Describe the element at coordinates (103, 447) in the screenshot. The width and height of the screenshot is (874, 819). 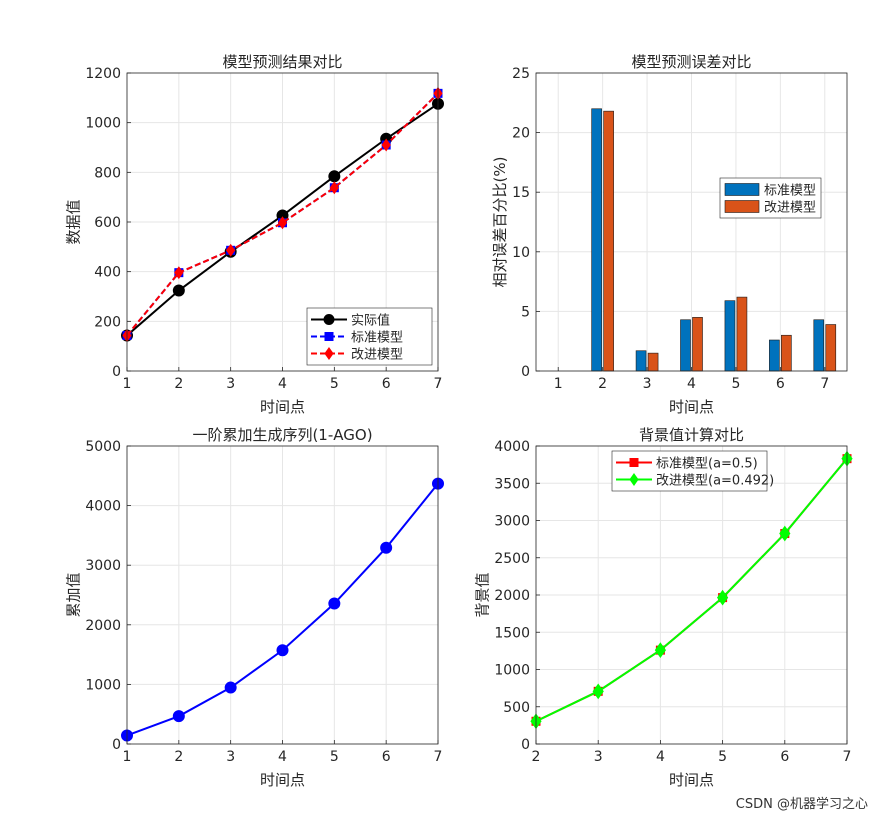
I see `y-tick-label: 5000` at that location.